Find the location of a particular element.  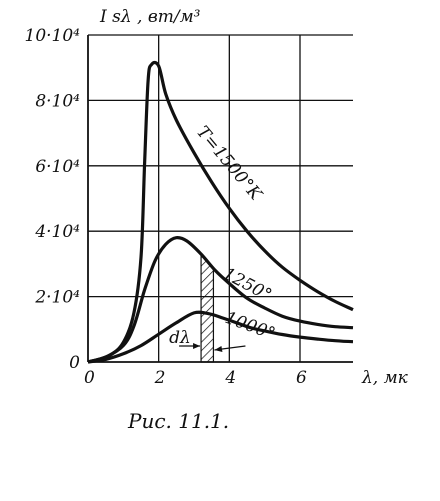

dlambda-arrowhead-right is located at coordinates (218, 349).